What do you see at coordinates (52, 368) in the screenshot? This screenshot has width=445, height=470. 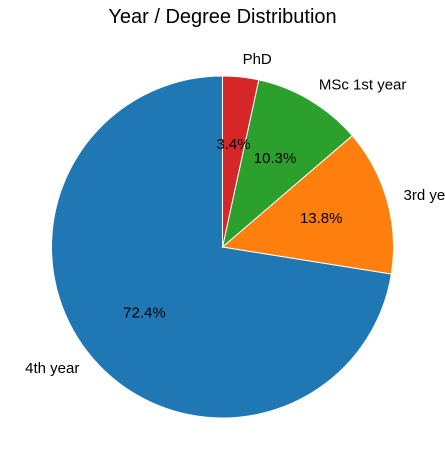 I see `slice-label-4th-year: 4th year` at bounding box center [52, 368].